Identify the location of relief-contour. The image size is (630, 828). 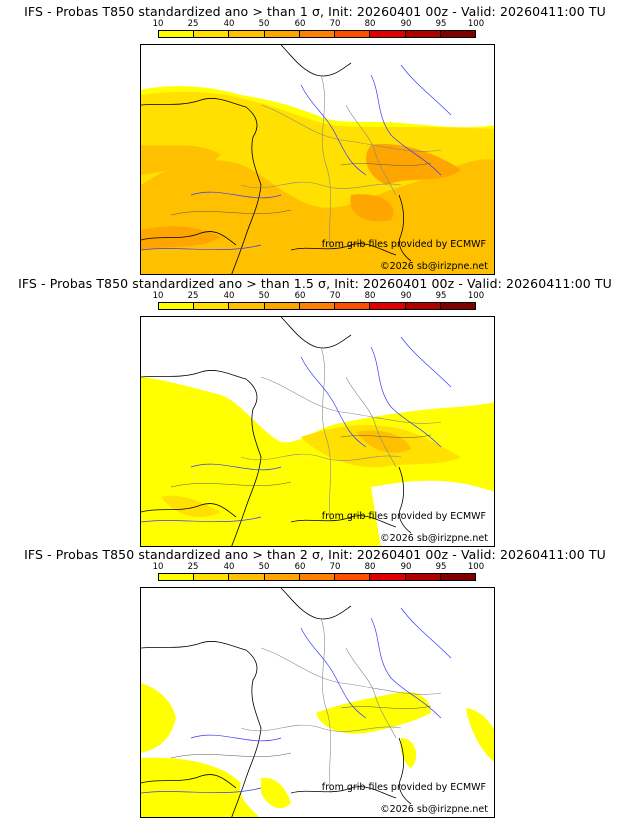
(386, 707).